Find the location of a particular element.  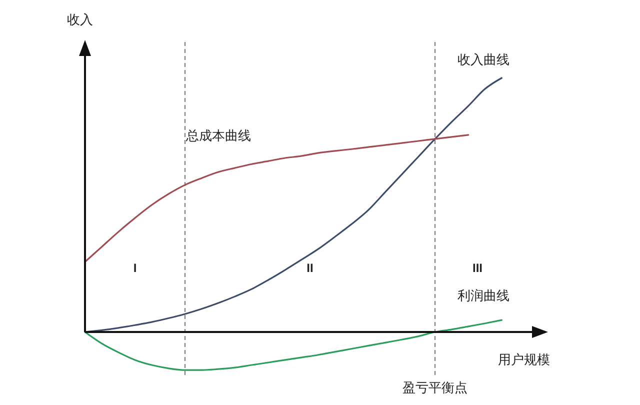

series-label: 收入曲线 is located at coordinates (484, 59).